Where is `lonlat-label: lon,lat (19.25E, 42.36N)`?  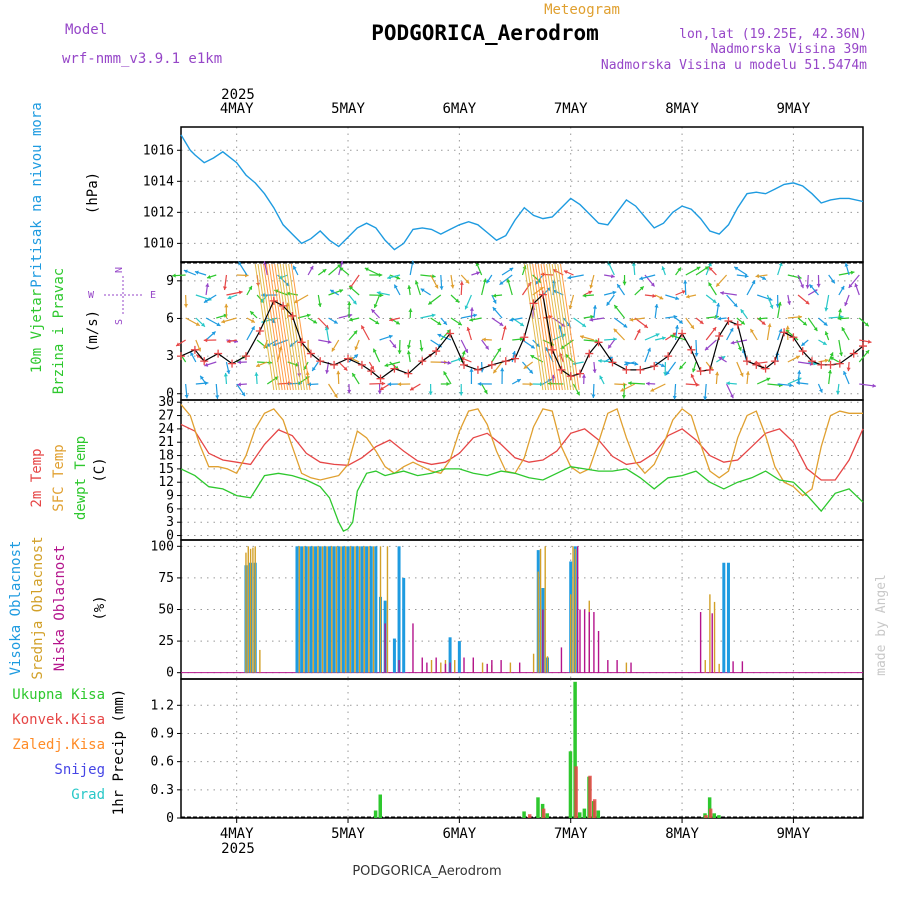
lonlat-label: lon,lat (19.25E, 42.36N) is located at coordinates (773, 34).